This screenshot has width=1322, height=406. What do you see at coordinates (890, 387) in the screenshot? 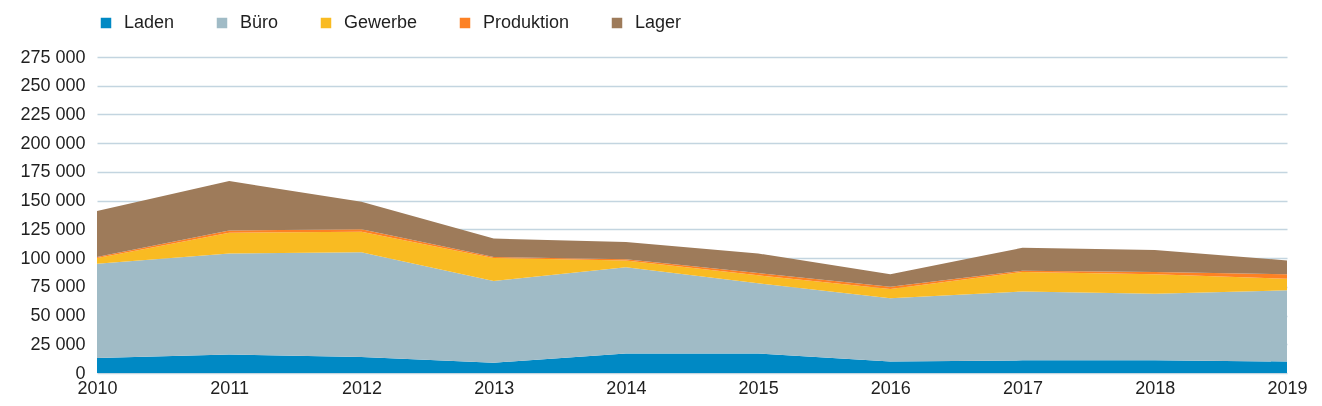
I see `x-tick-label: 2016` at bounding box center [890, 387].